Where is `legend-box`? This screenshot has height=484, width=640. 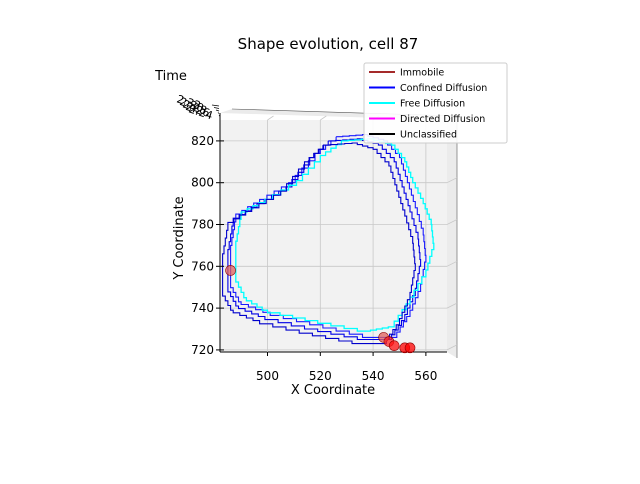
legend-box is located at coordinates (435, 103).